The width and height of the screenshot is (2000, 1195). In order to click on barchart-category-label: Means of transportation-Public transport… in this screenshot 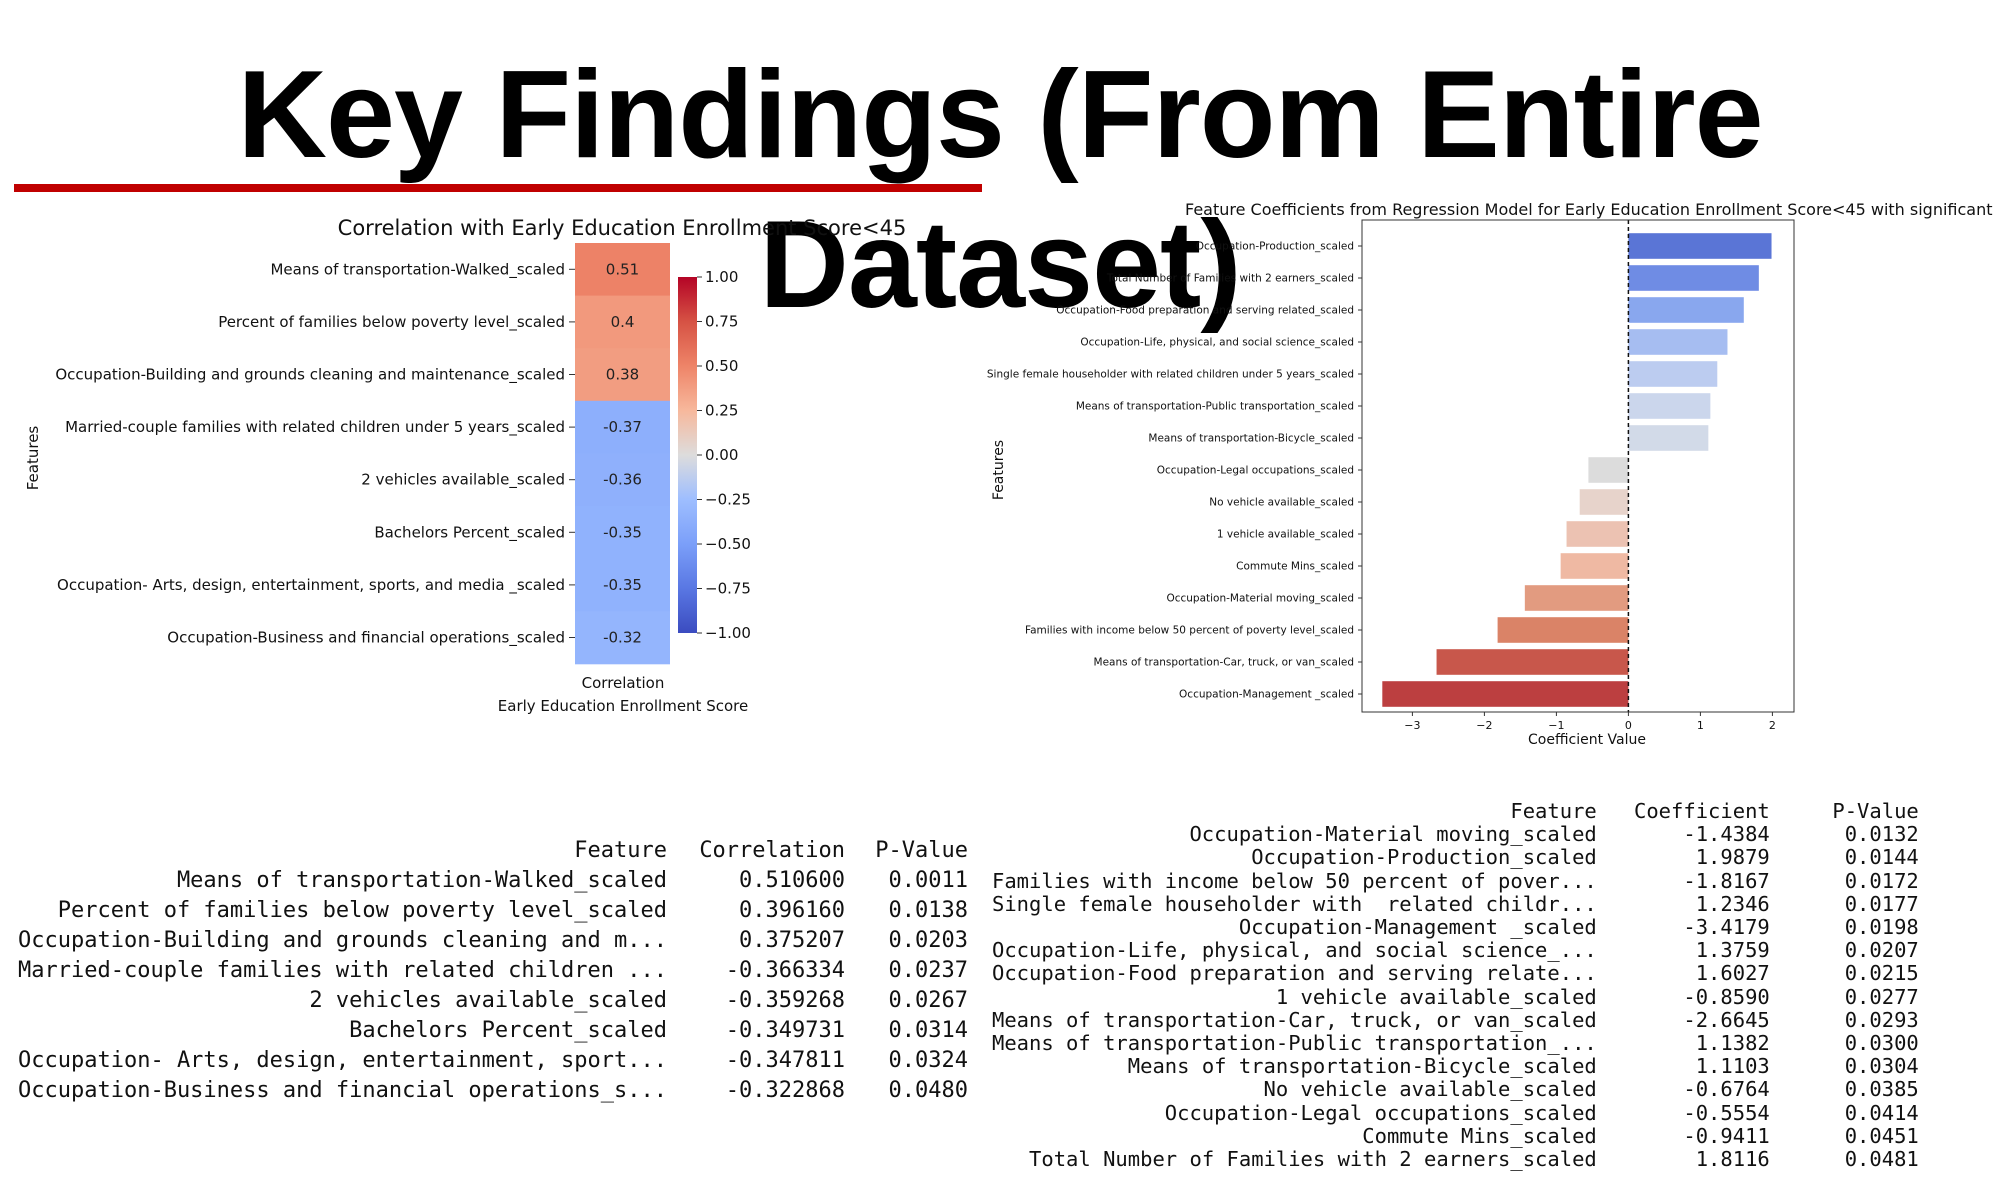, I will do `click(1215, 407)`.